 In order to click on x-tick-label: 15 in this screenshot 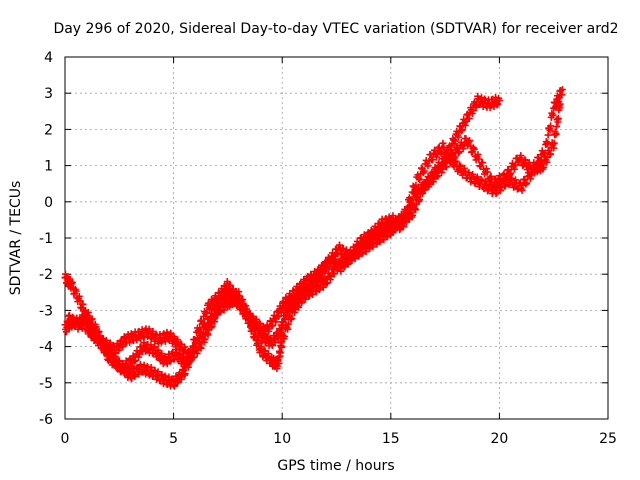, I will do `click(391, 439)`.